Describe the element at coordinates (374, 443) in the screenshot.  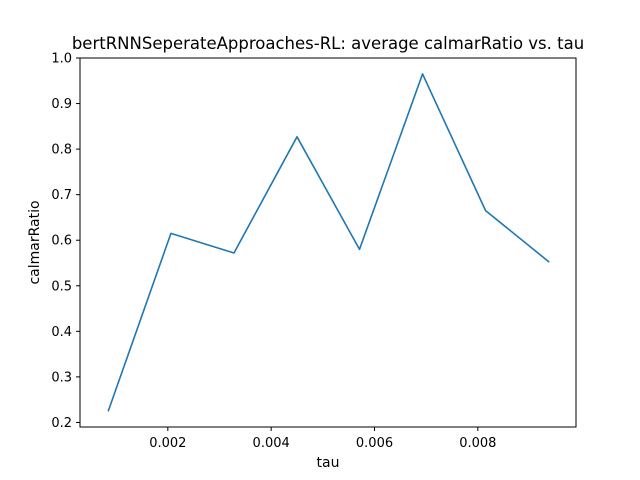
I see `x-tick-label: 0.006` at that location.